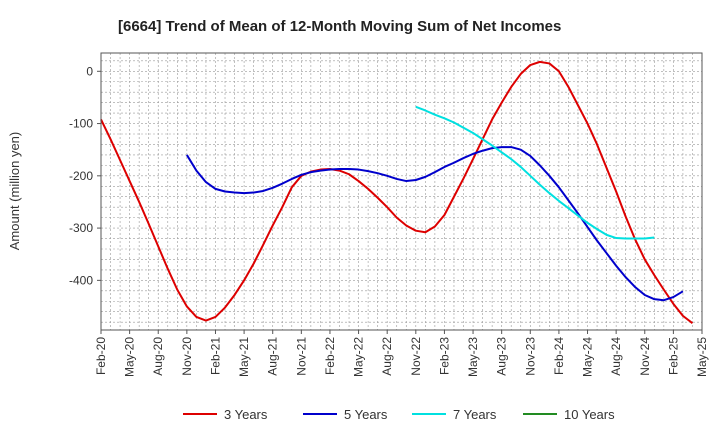 Image resolution: width=720 pixels, height=440 pixels. Describe the element at coordinates (473, 357) in the screenshot. I see `x-tick-label: May-23` at that location.